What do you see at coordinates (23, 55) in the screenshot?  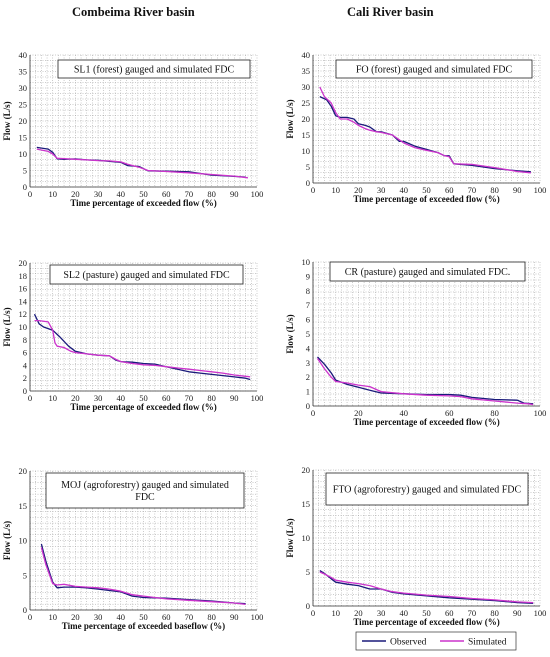 I see `y-tick-label: 40` at bounding box center [23, 55].